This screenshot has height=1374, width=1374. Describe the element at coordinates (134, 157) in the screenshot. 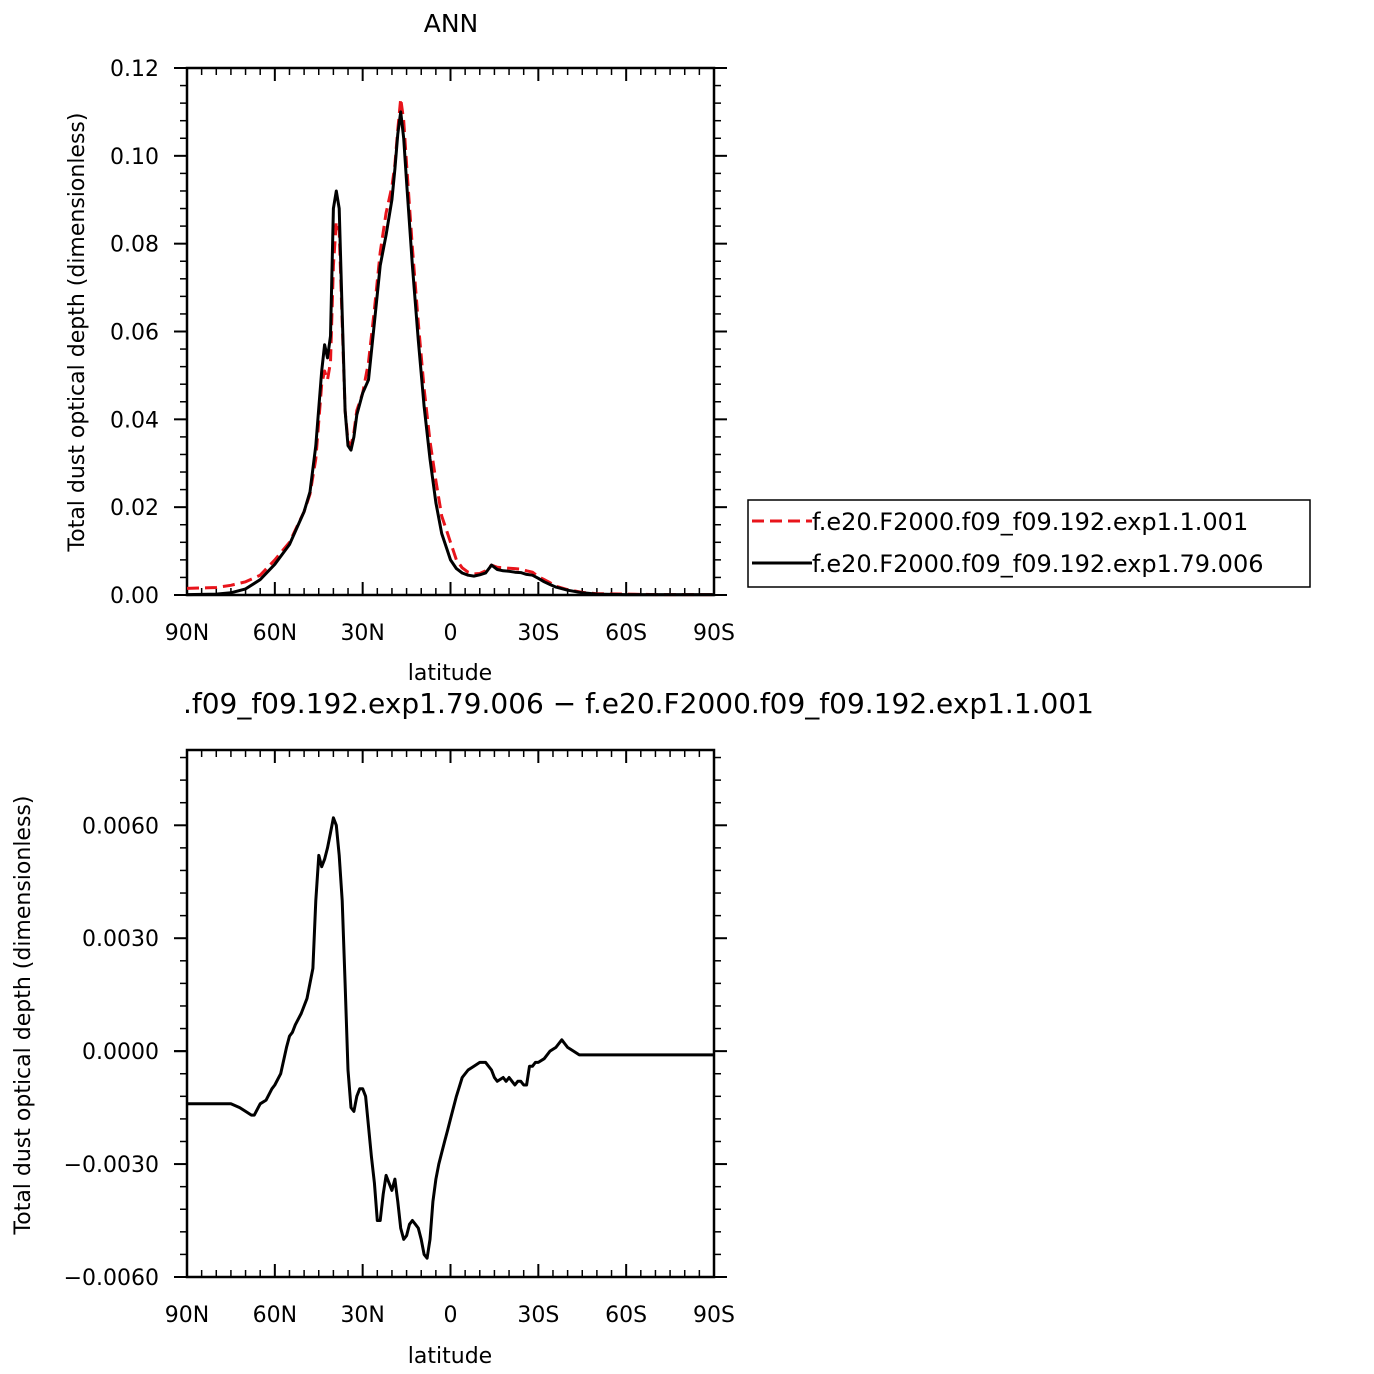

I see `y-tick-label: 0.10` at that location.